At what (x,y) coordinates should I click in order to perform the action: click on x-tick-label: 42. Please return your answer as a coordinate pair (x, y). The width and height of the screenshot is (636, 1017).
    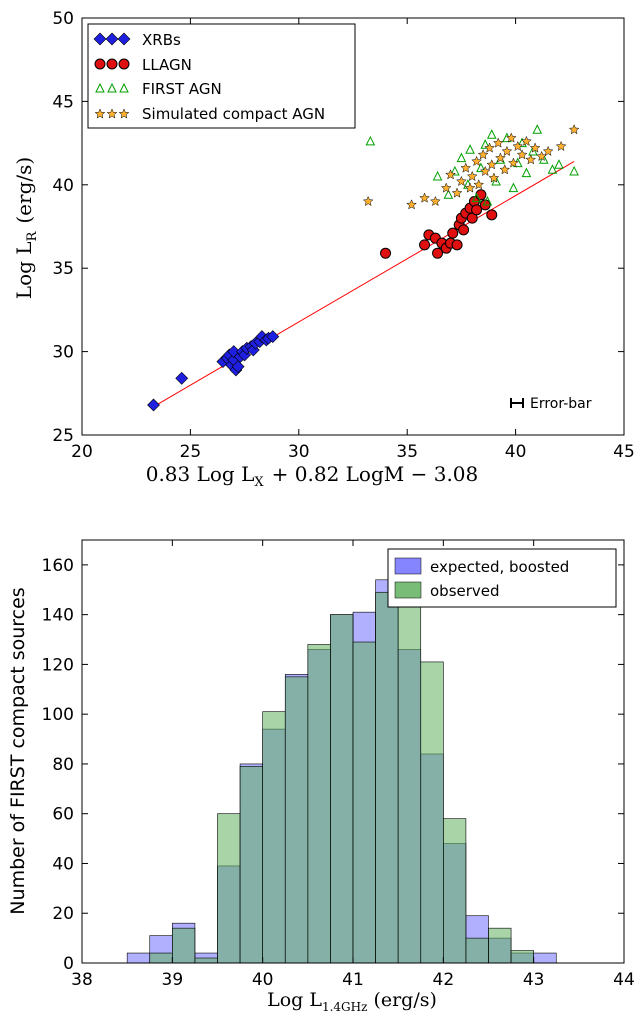
    Looking at the image, I should click on (444, 980).